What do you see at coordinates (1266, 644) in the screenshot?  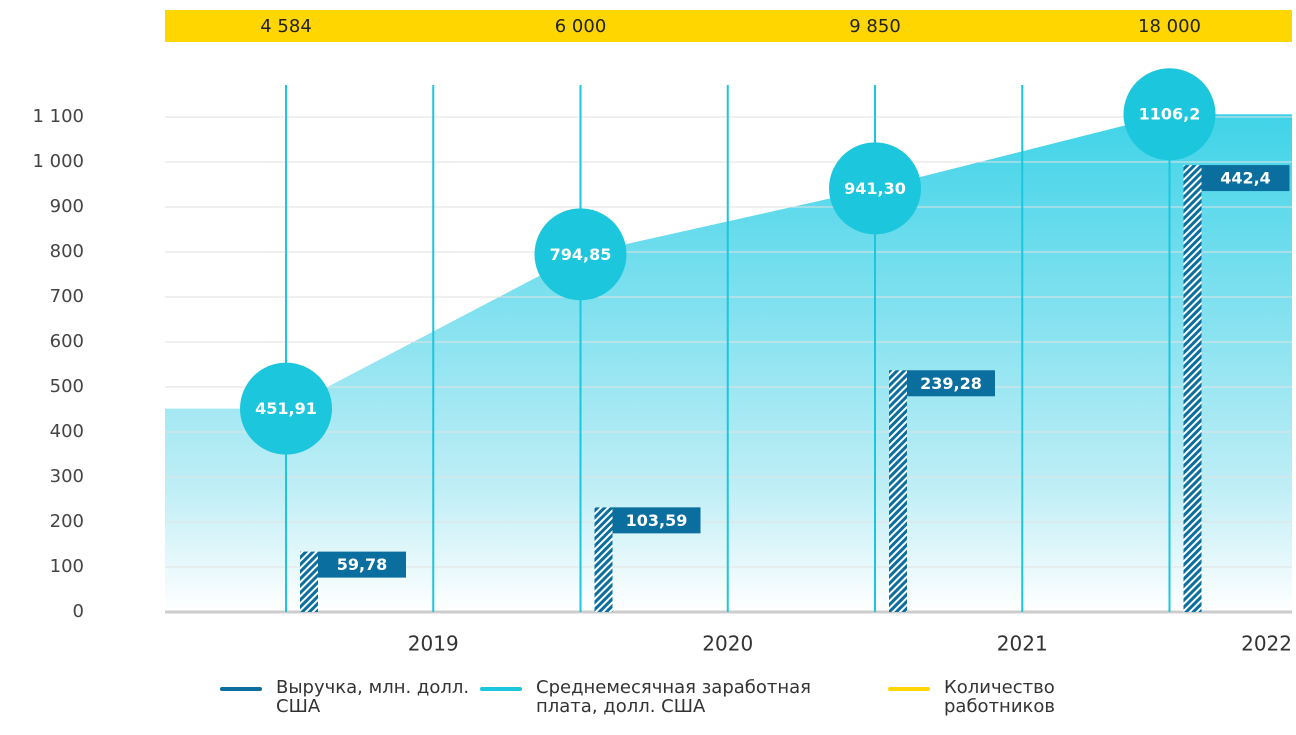 I see `x-tick-label: 2022` at bounding box center [1266, 644].